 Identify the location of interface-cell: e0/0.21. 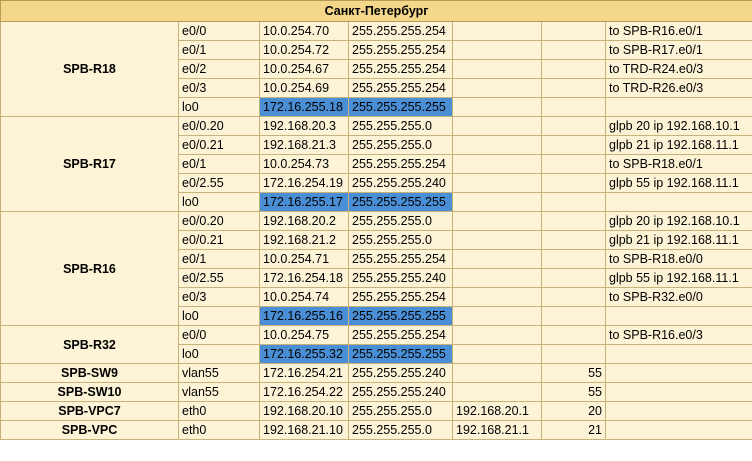
(219, 240).